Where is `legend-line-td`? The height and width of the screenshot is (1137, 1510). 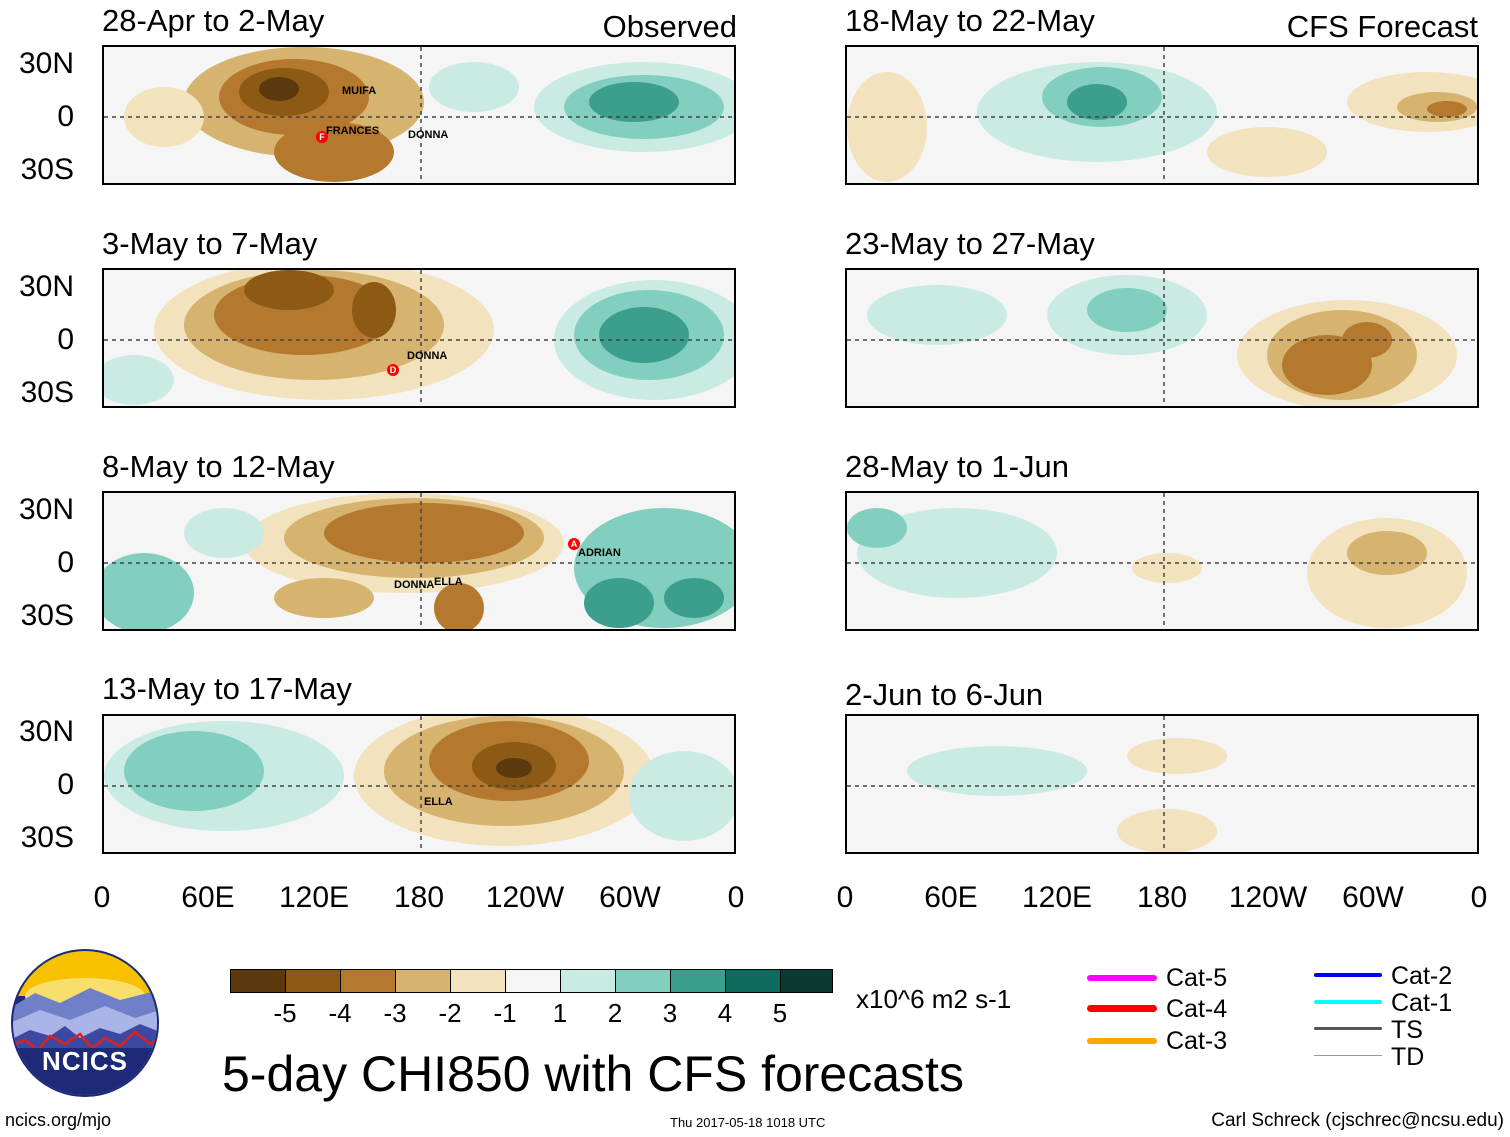 legend-line-td is located at coordinates (1348, 1055).